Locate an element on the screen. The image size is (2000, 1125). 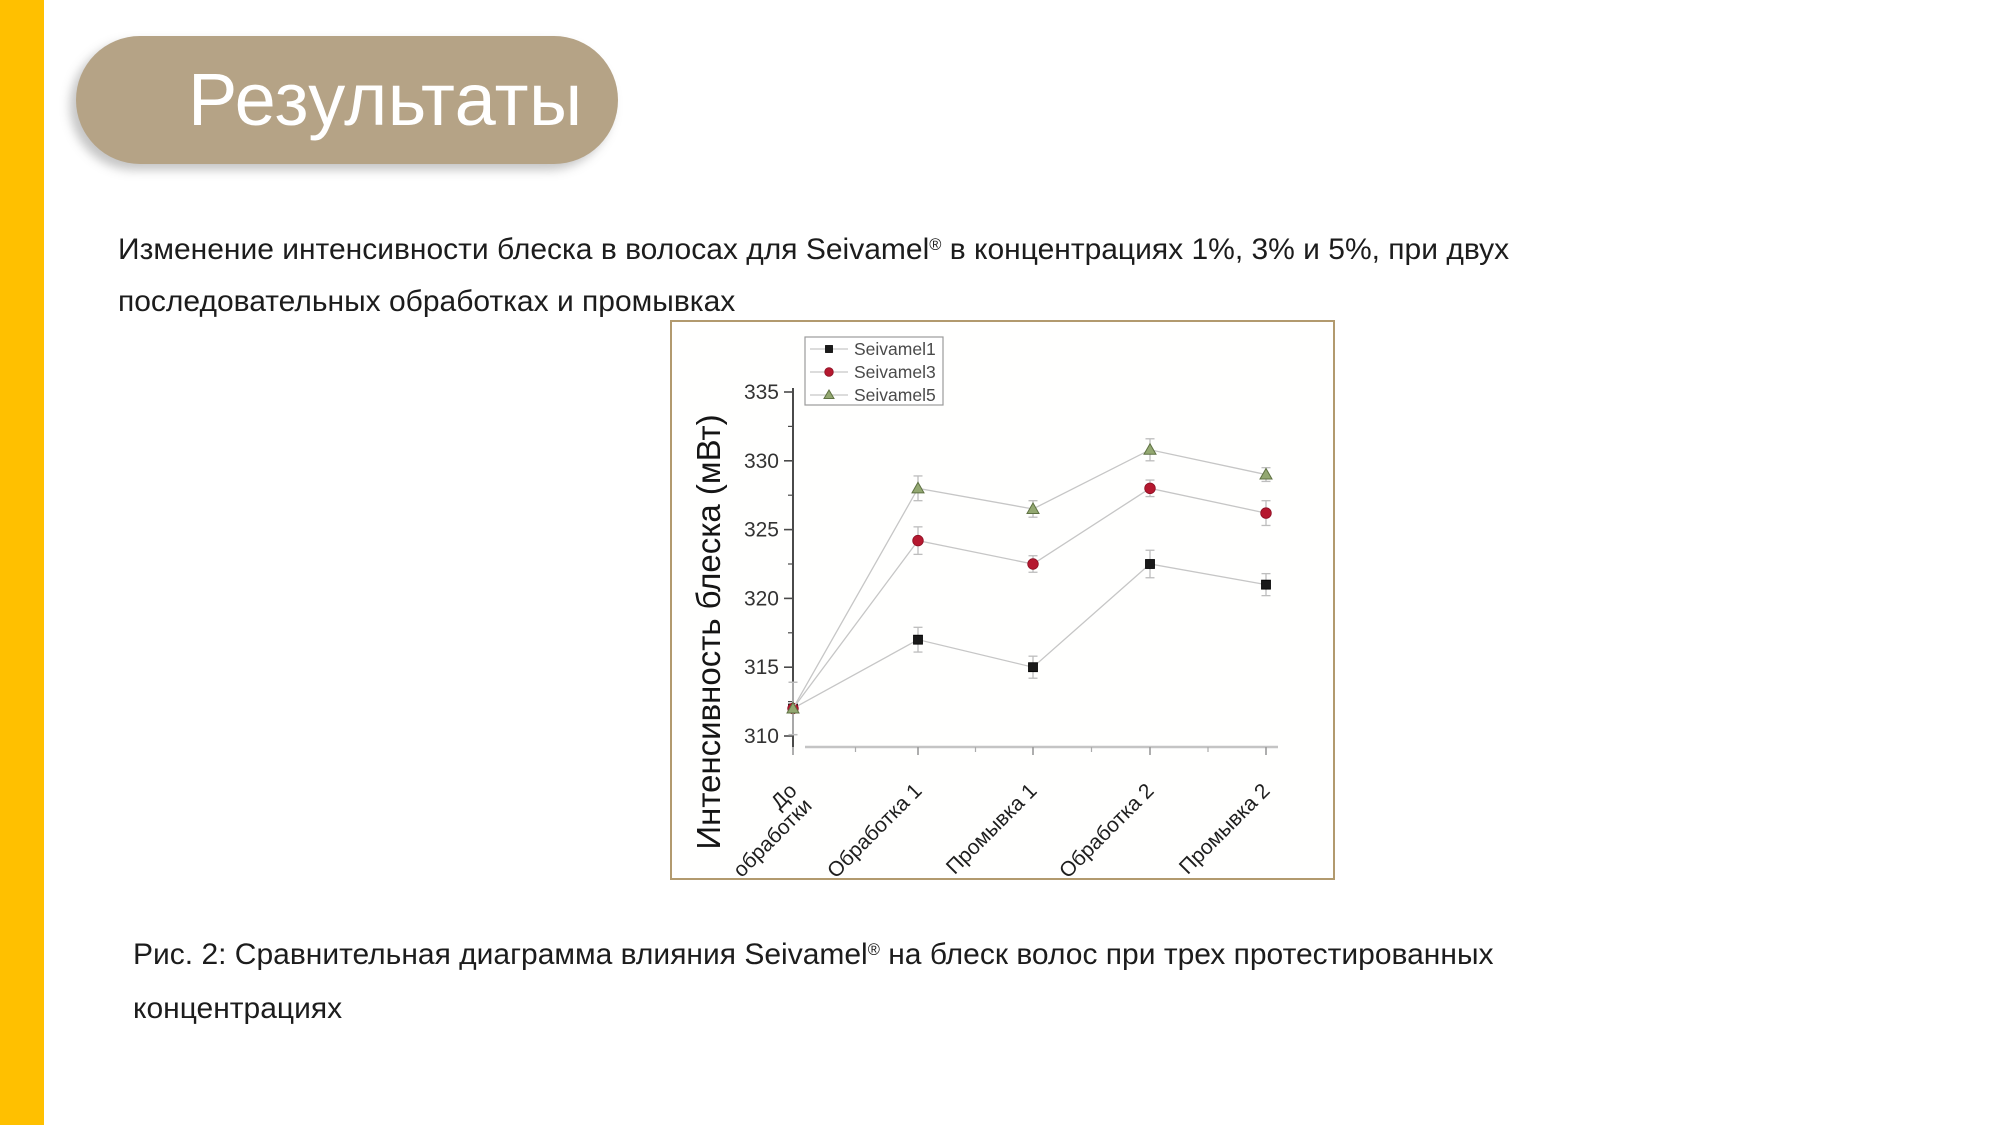
series-Seivamel5 is located at coordinates (1029, 587).